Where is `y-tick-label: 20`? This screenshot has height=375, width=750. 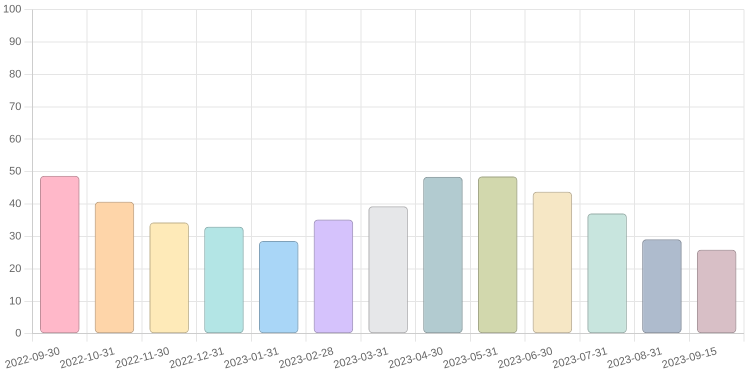
y-tick-label: 20 is located at coordinates (15, 268).